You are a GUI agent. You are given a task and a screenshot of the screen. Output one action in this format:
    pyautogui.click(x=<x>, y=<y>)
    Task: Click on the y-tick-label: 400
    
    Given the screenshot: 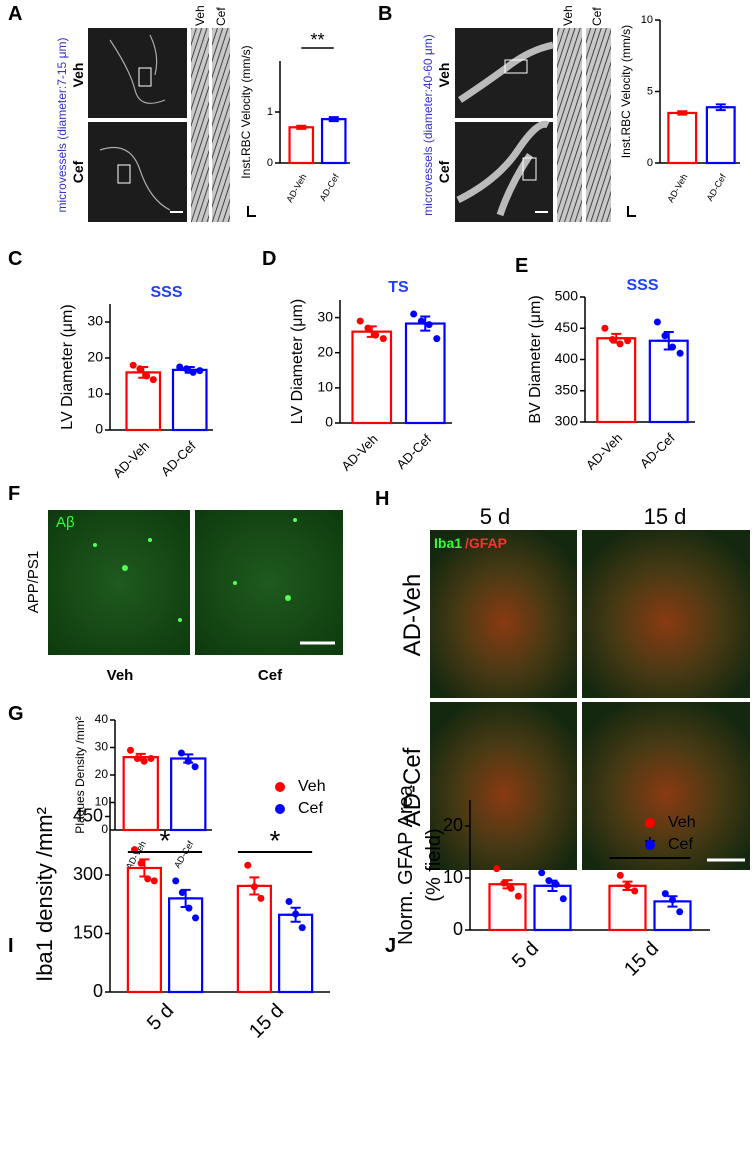 What is the action you would take?
    pyautogui.click(x=567, y=358)
    